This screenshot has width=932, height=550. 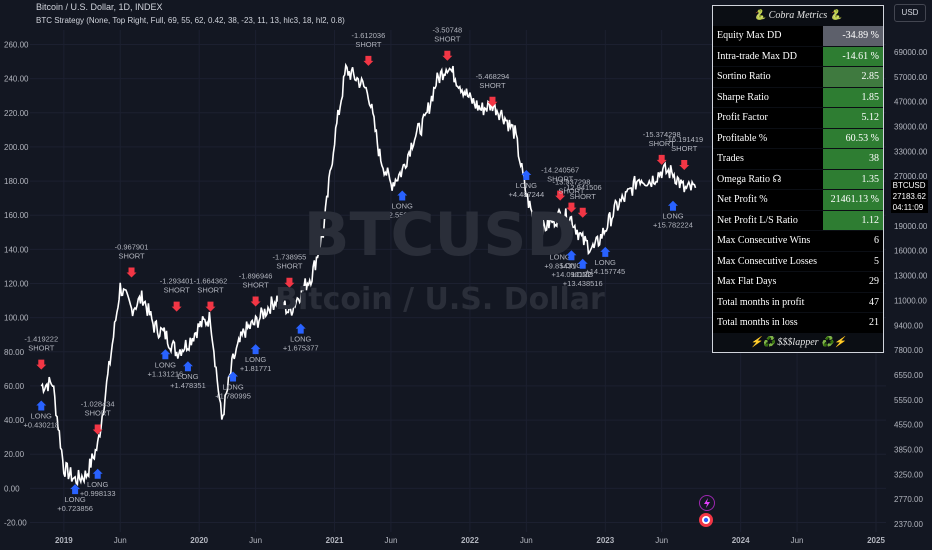 What do you see at coordinates (908, 449) in the screenshot?
I see `right-axis-tick: 3850.00` at bounding box center [908, 449].